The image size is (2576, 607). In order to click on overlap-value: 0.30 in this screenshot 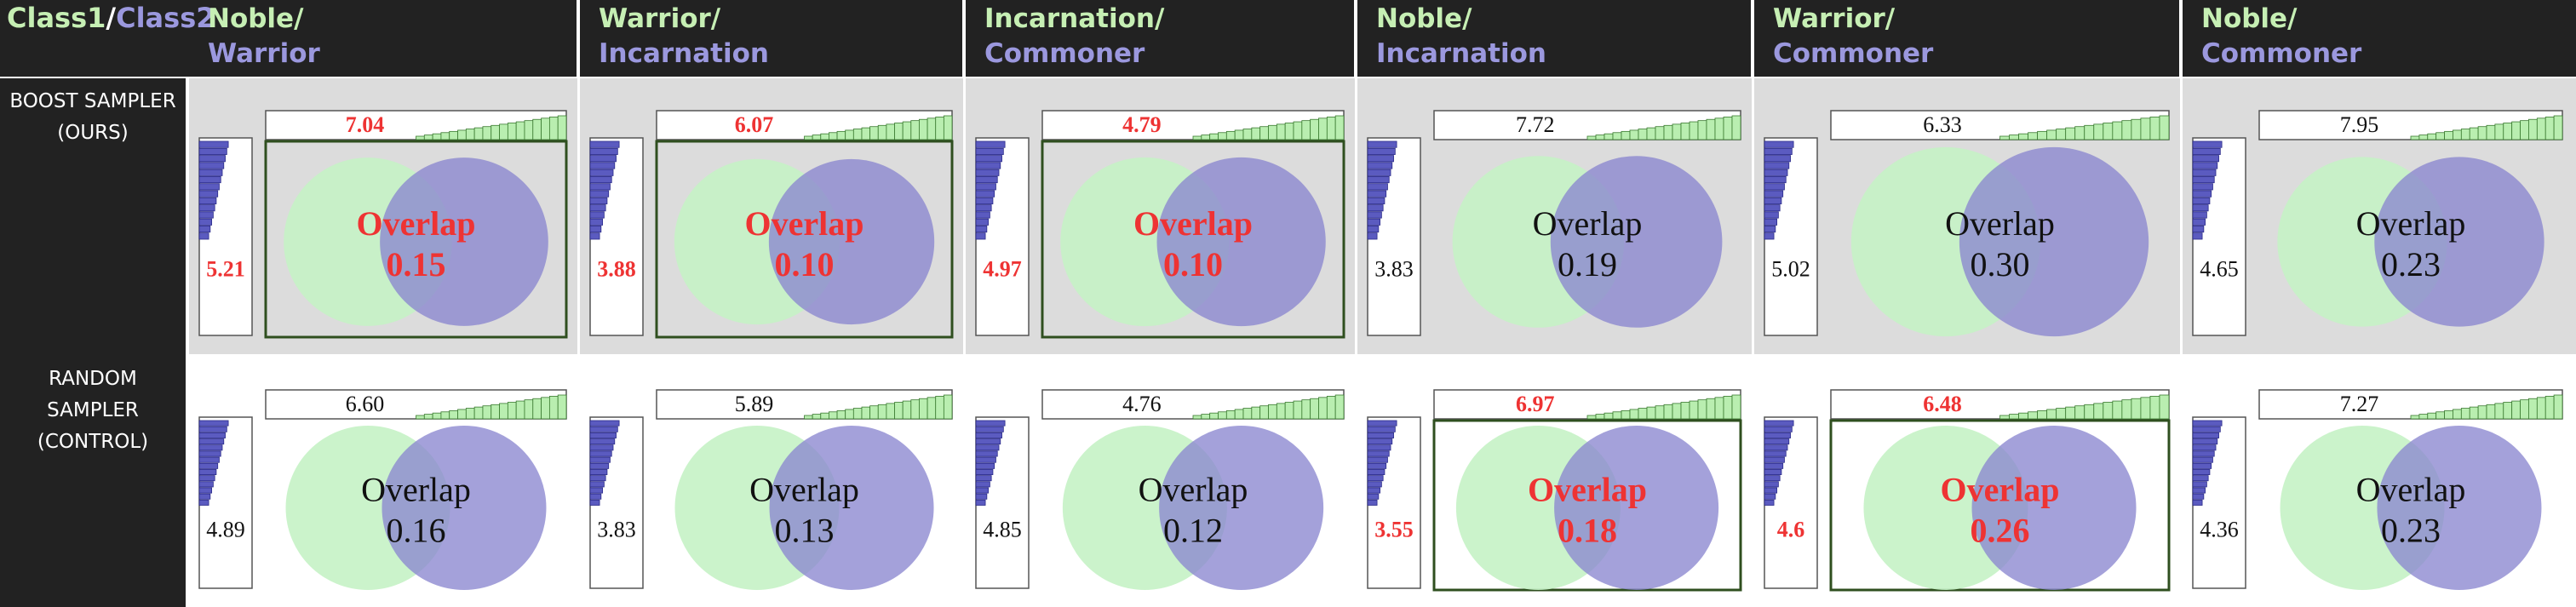, I will do `click(2000, 264)`.